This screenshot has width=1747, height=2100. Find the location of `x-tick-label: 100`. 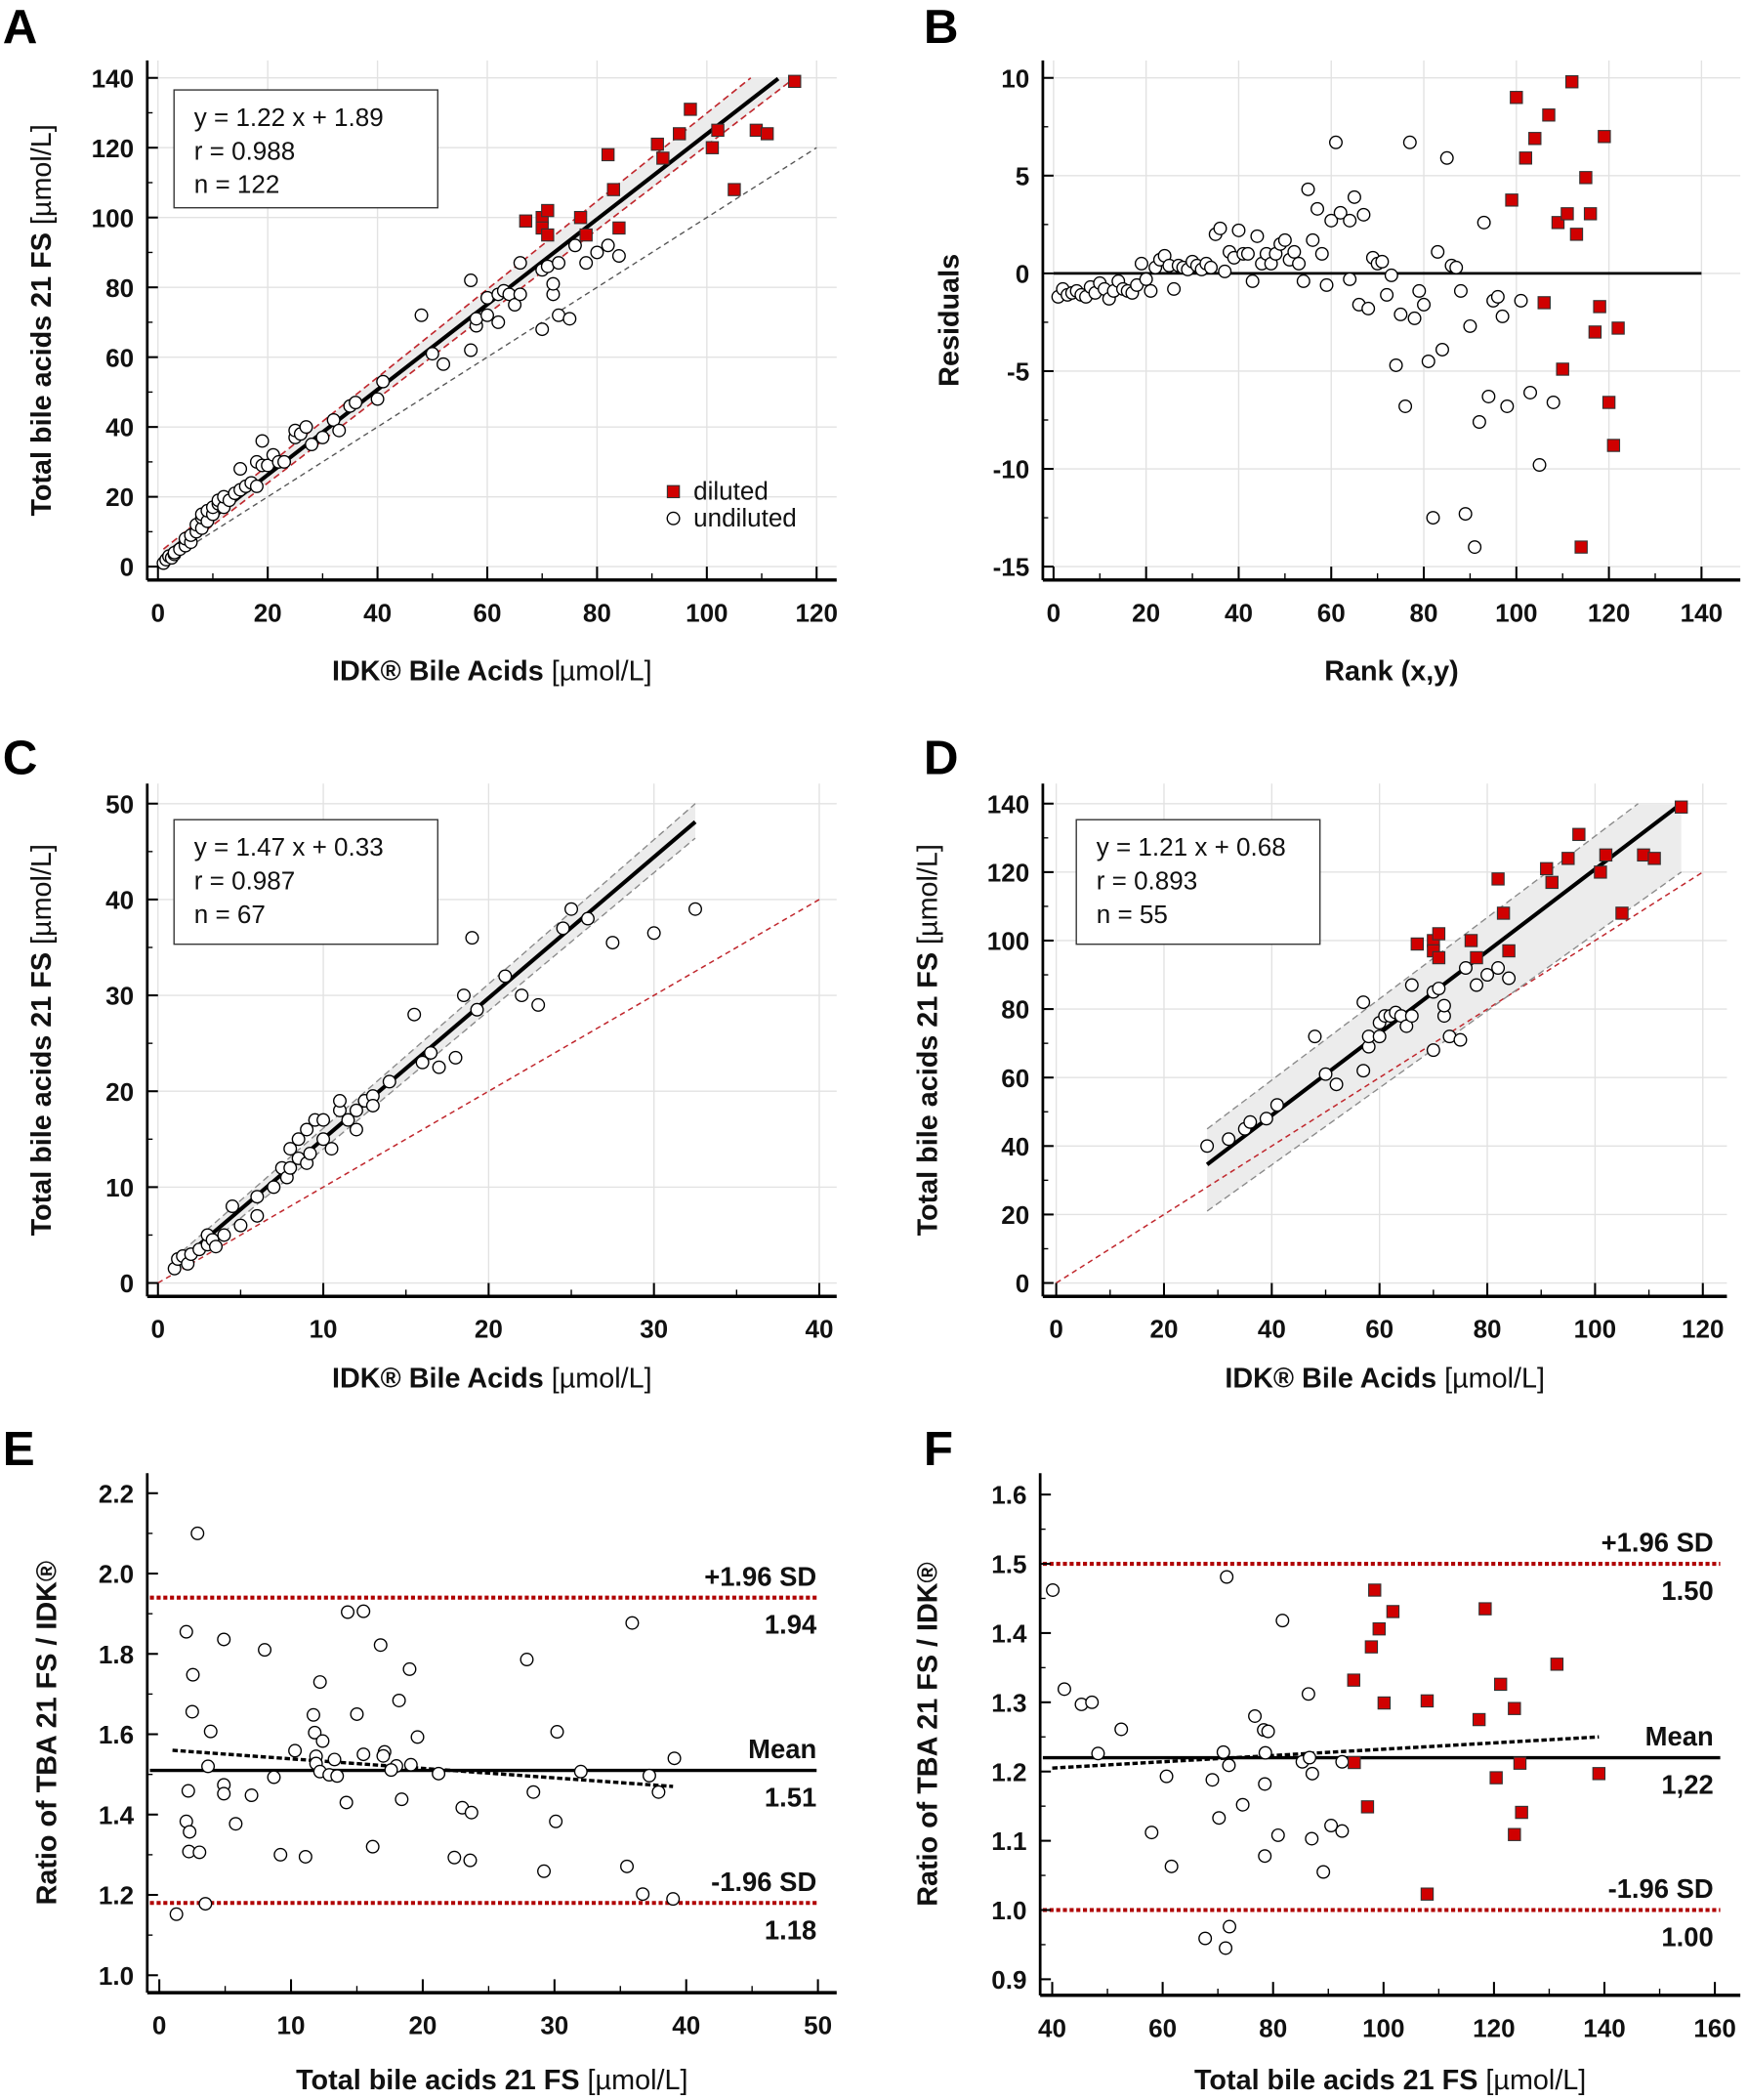

x-tick-label: 100 is located at coordinates (1516, 612).